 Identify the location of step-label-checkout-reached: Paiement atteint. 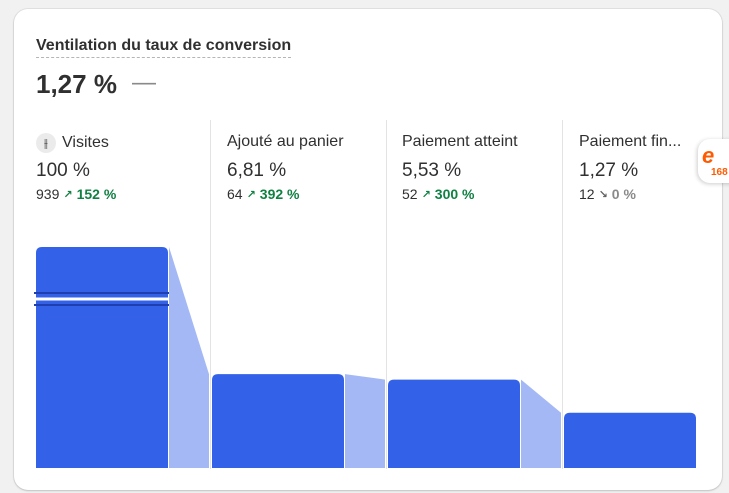
(460, 141).